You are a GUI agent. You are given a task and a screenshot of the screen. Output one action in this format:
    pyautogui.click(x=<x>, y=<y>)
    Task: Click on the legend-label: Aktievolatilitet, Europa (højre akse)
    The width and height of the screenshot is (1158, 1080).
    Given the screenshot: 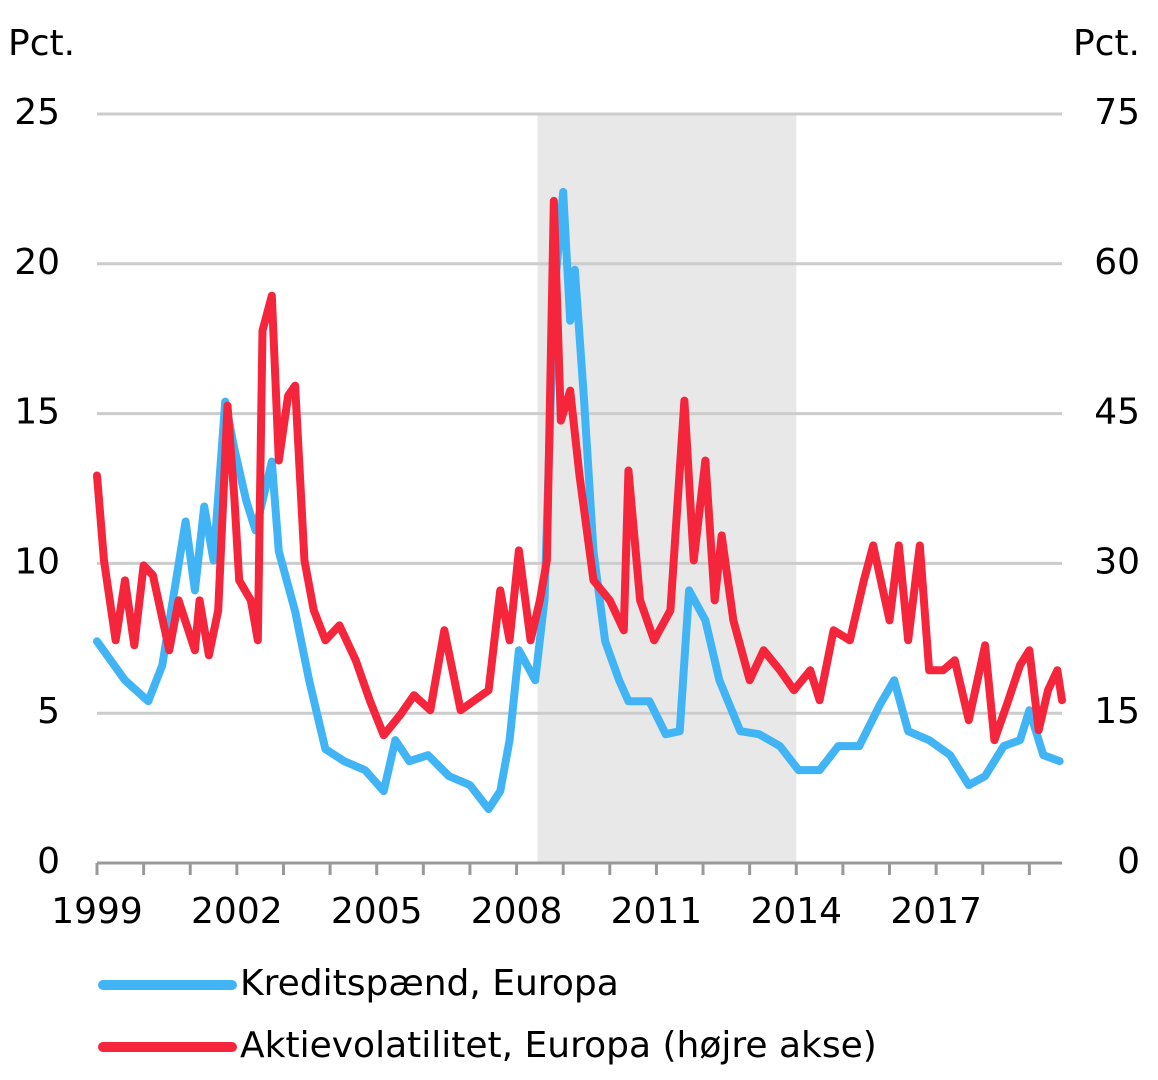 What is the action you would take?
    pyautogui.click(x=558, y=1045)
    